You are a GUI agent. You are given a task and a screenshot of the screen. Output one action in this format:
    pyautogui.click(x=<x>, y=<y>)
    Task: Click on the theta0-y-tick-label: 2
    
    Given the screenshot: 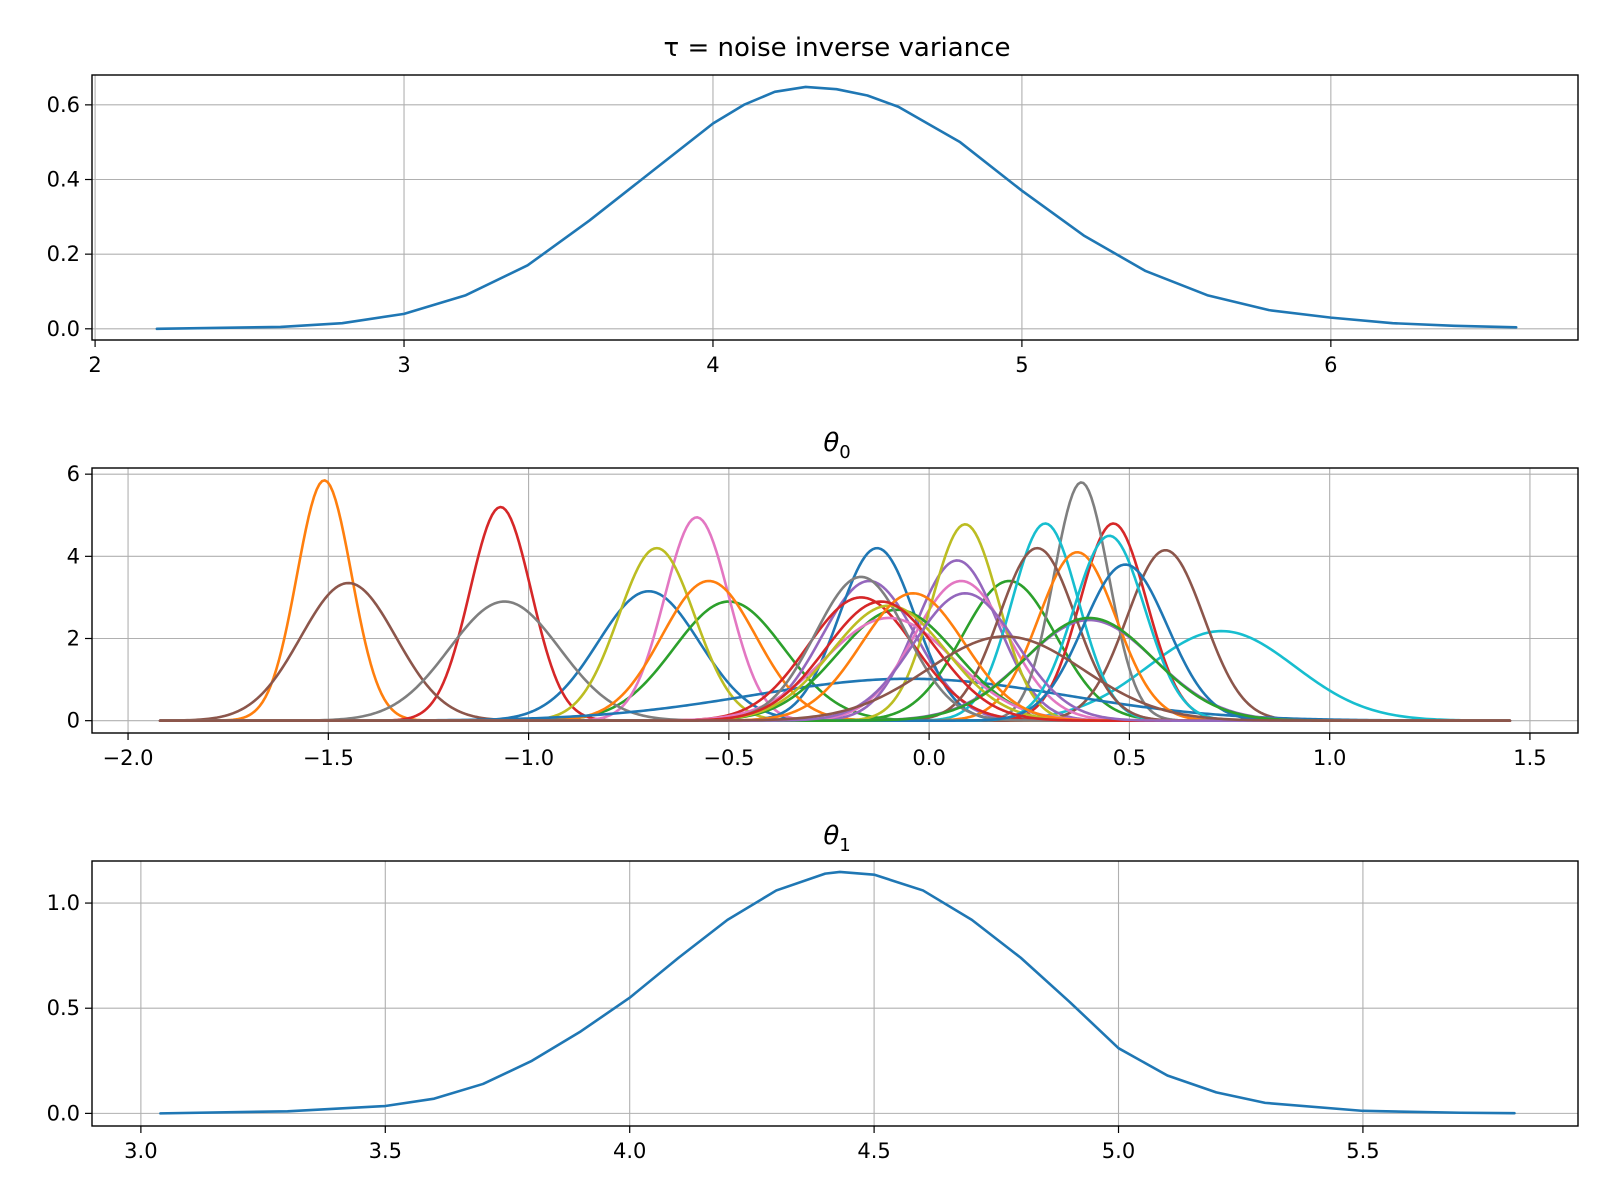 What is the action you would take?
    pyautogui.click(x=73, y=639)
    